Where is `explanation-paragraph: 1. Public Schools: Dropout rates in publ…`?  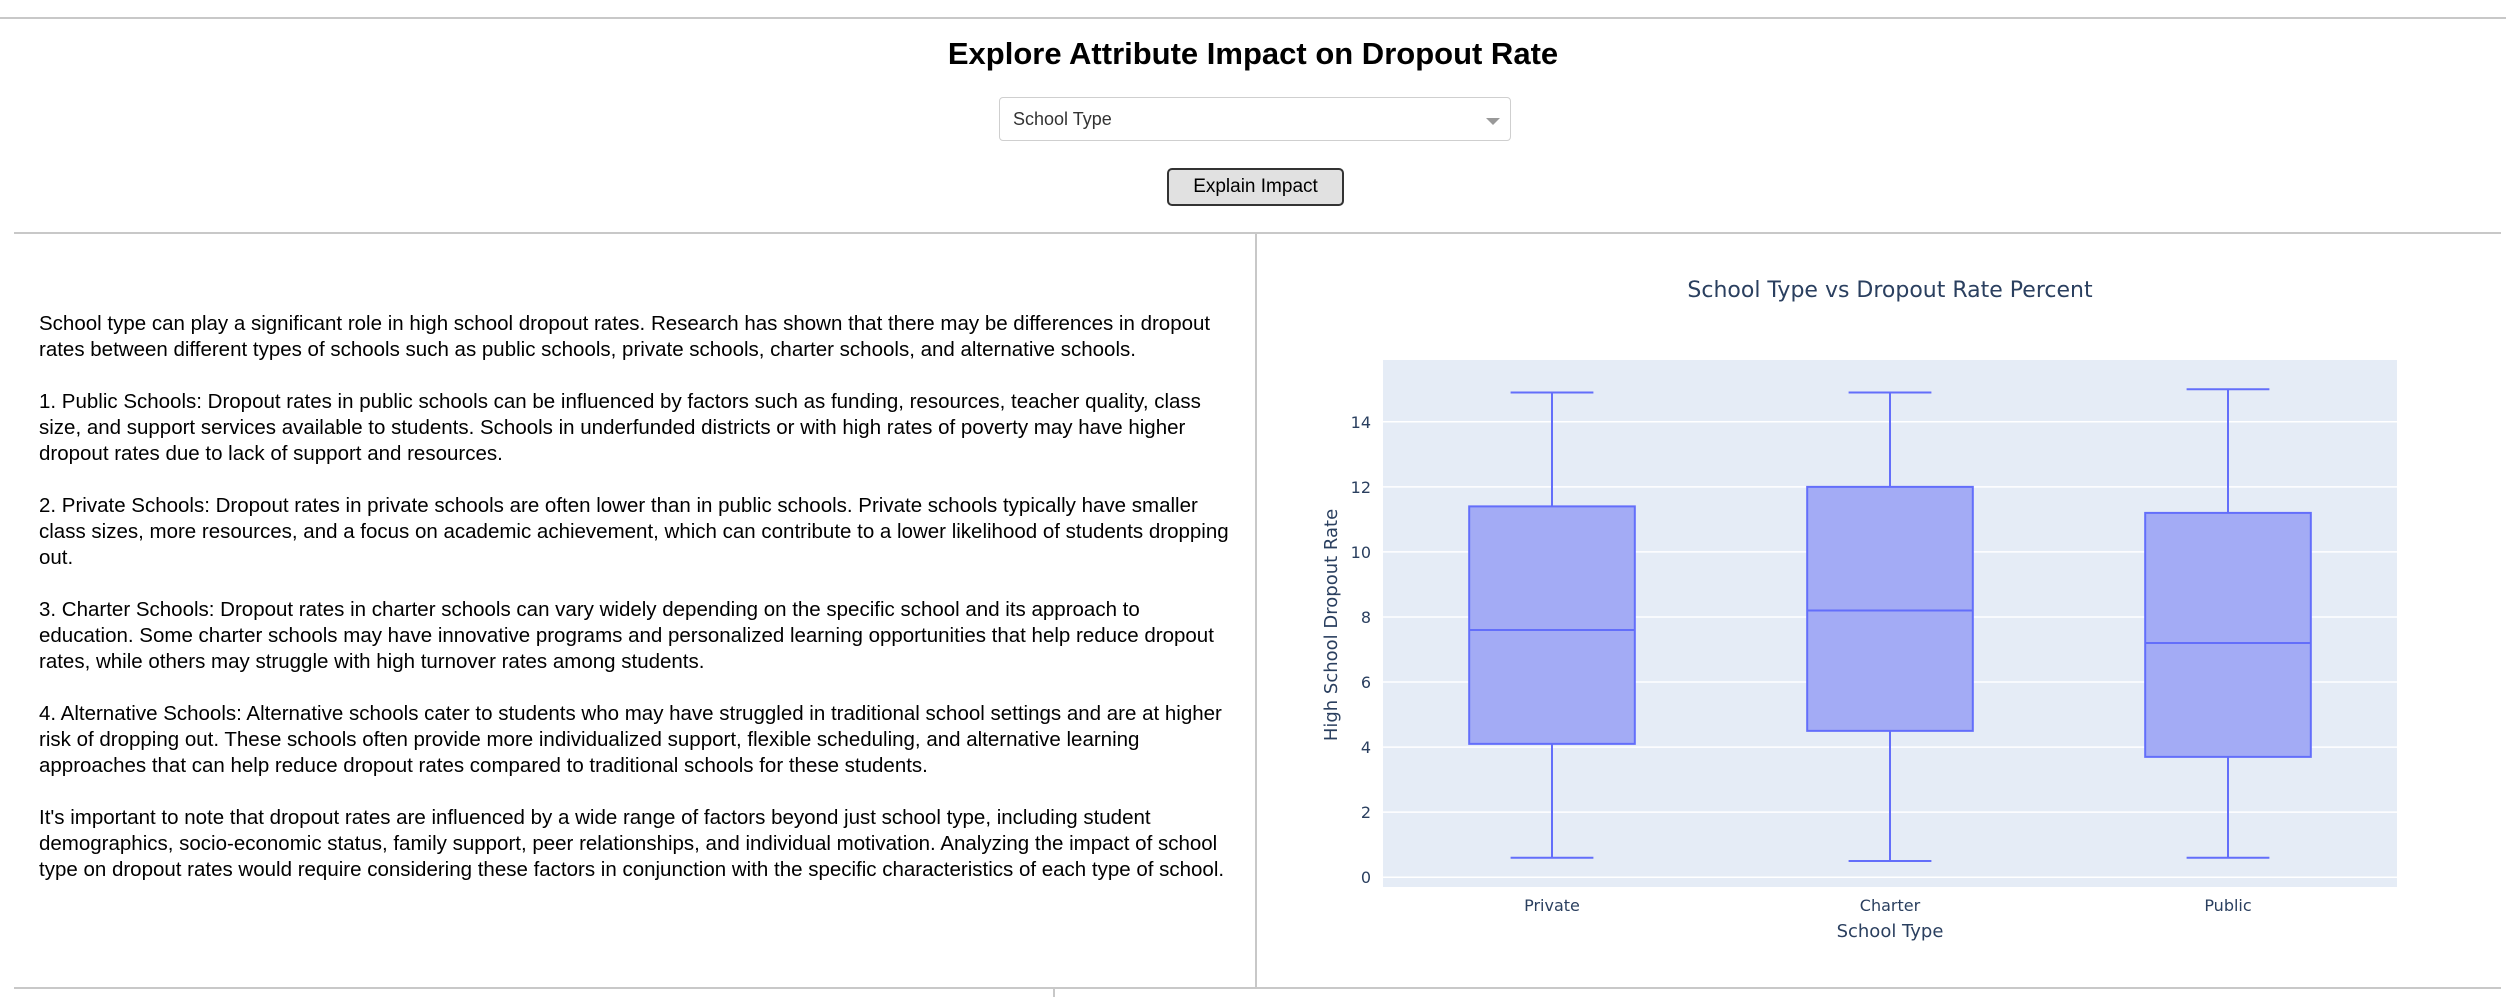
explanation-paragraph: 1. Public Schools: Dropout rates in publ… is located at coordinates (620, 427).